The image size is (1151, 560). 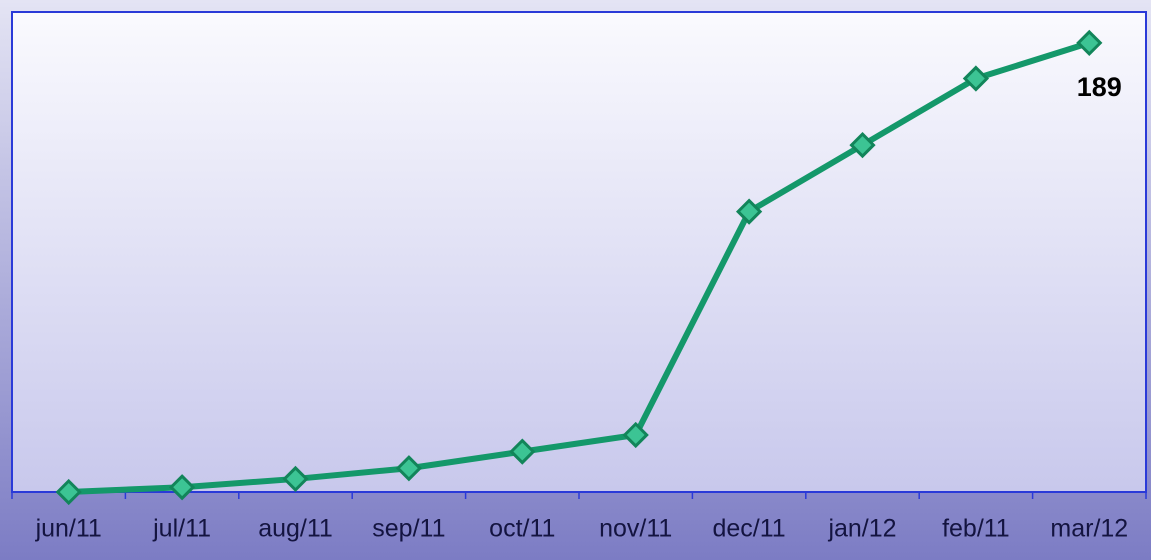 I want to click on x-tick-label: jun/11, so click(x=68, y=529).